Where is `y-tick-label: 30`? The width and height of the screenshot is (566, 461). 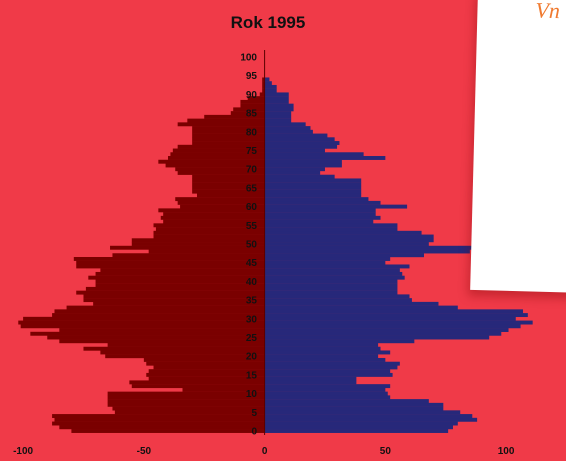 y-tick-label: 30 is located at coordinates (252, 319).